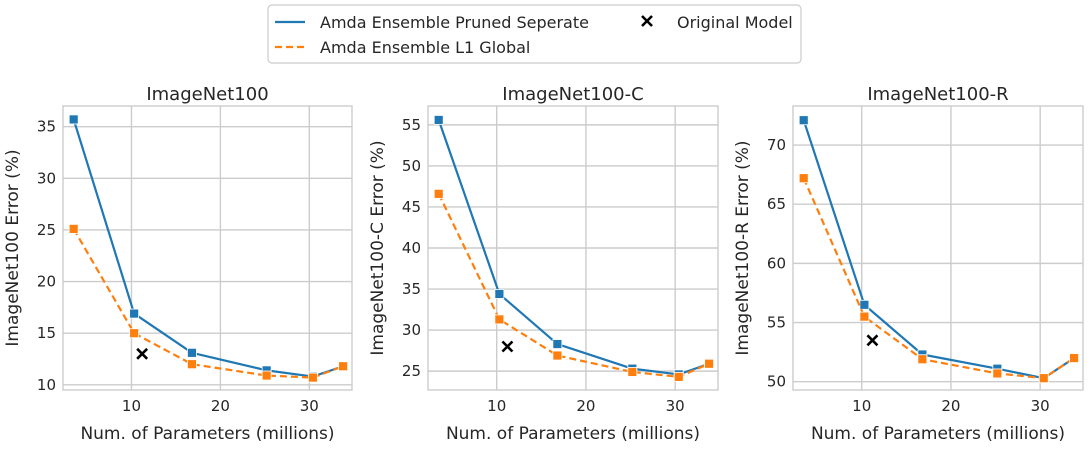  I want to click on legend-label-pruned-seperate: Amda Ensemble Pruned Seperate, so click(454, 22).